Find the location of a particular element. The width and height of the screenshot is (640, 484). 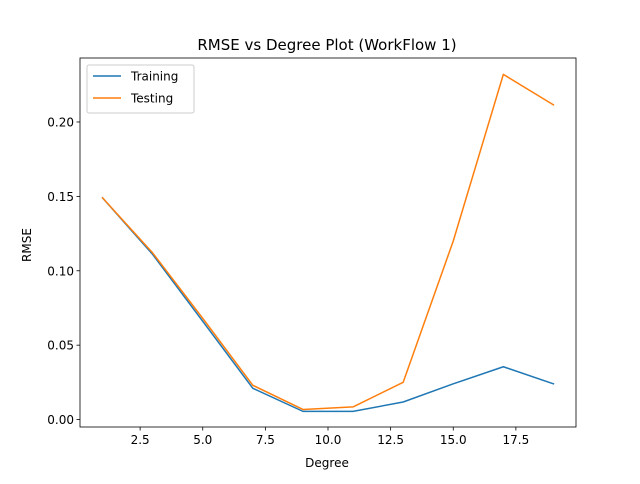

y-tick-label: 0.05 is located at coordinates (60, 346).